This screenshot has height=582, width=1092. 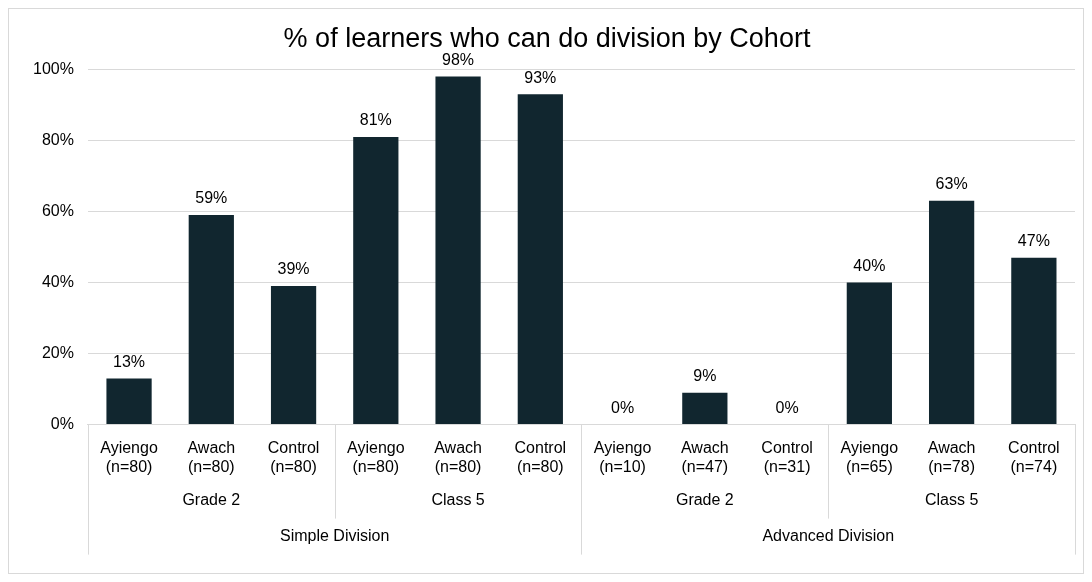 What do you see at coordinates (335, 536) in the screenshot?
I see `text: Simple Division` at bounding box center [335, 536].